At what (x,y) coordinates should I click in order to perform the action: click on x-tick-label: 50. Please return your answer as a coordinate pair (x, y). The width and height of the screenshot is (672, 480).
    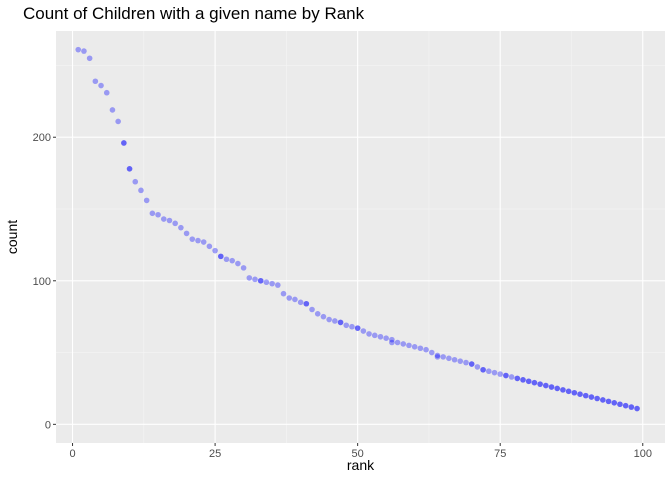
    Looking at the image, I should click on (358, 454).